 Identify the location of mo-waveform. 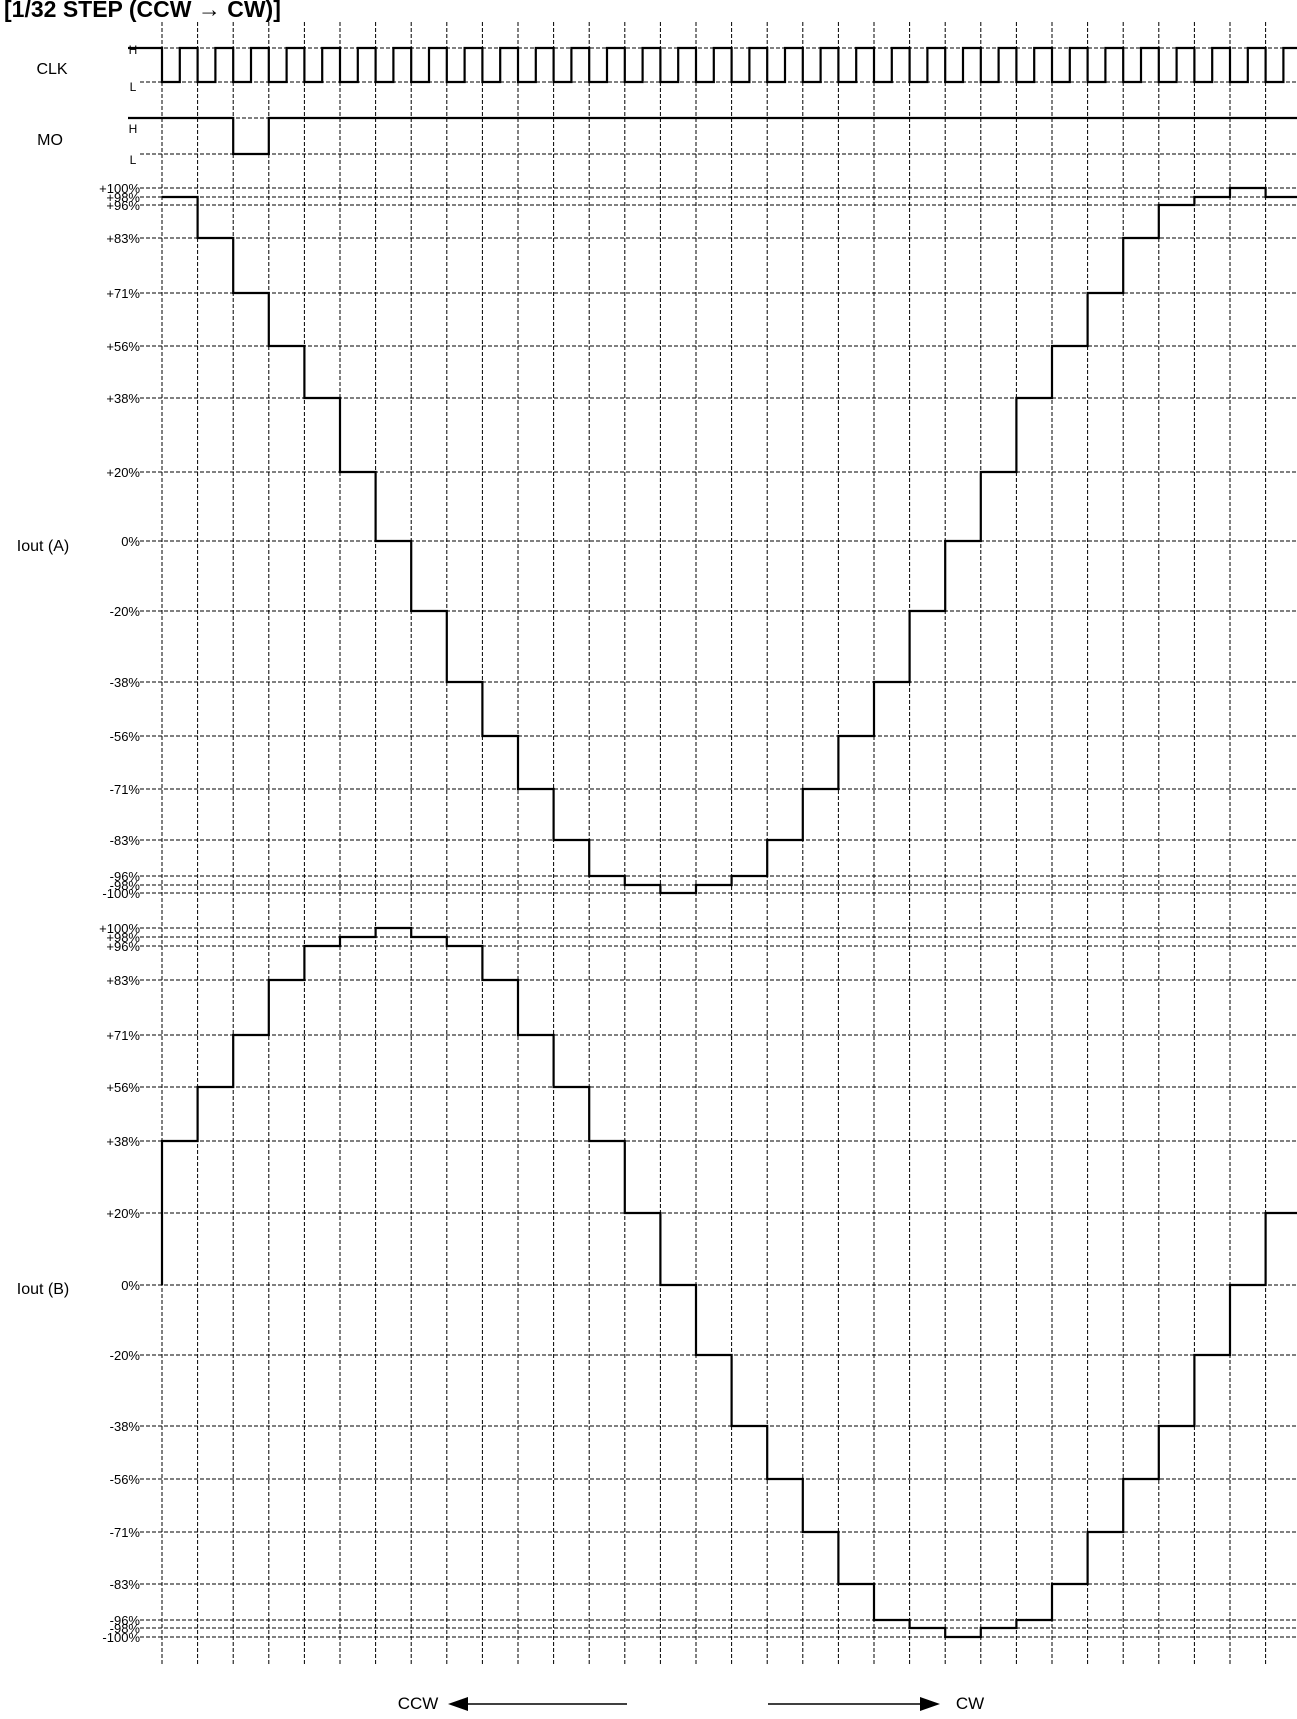
(712, 136).